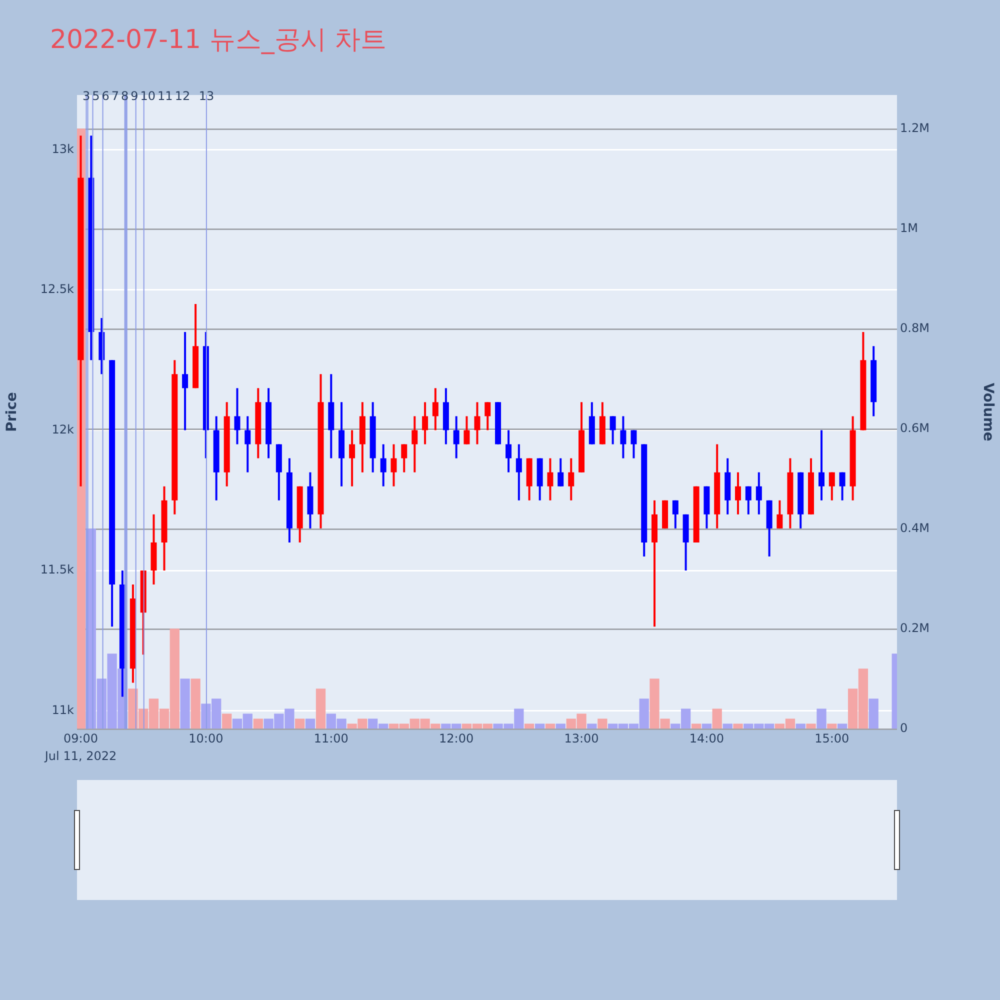  I want to click on x-tick-label: 09:00, so click(80, 738).